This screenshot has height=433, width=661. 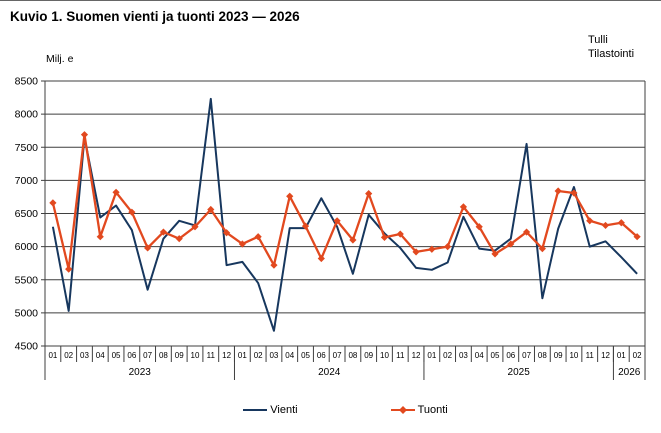 What do you see at coordinates (255, 410) in the screenshot?
I see `vienti-line-swatch` at bounding box center [255, 410].